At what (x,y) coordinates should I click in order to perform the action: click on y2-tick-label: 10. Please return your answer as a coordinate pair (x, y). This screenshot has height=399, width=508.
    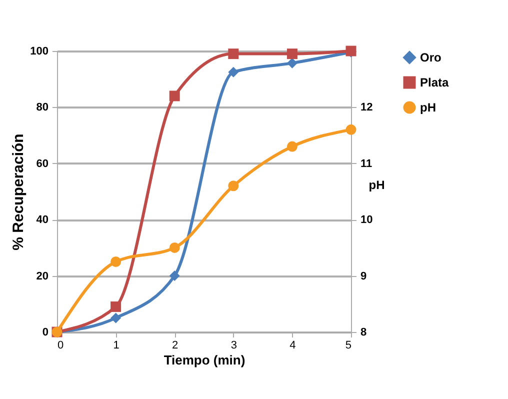
    Looking at the image, I should click on (366, 220).